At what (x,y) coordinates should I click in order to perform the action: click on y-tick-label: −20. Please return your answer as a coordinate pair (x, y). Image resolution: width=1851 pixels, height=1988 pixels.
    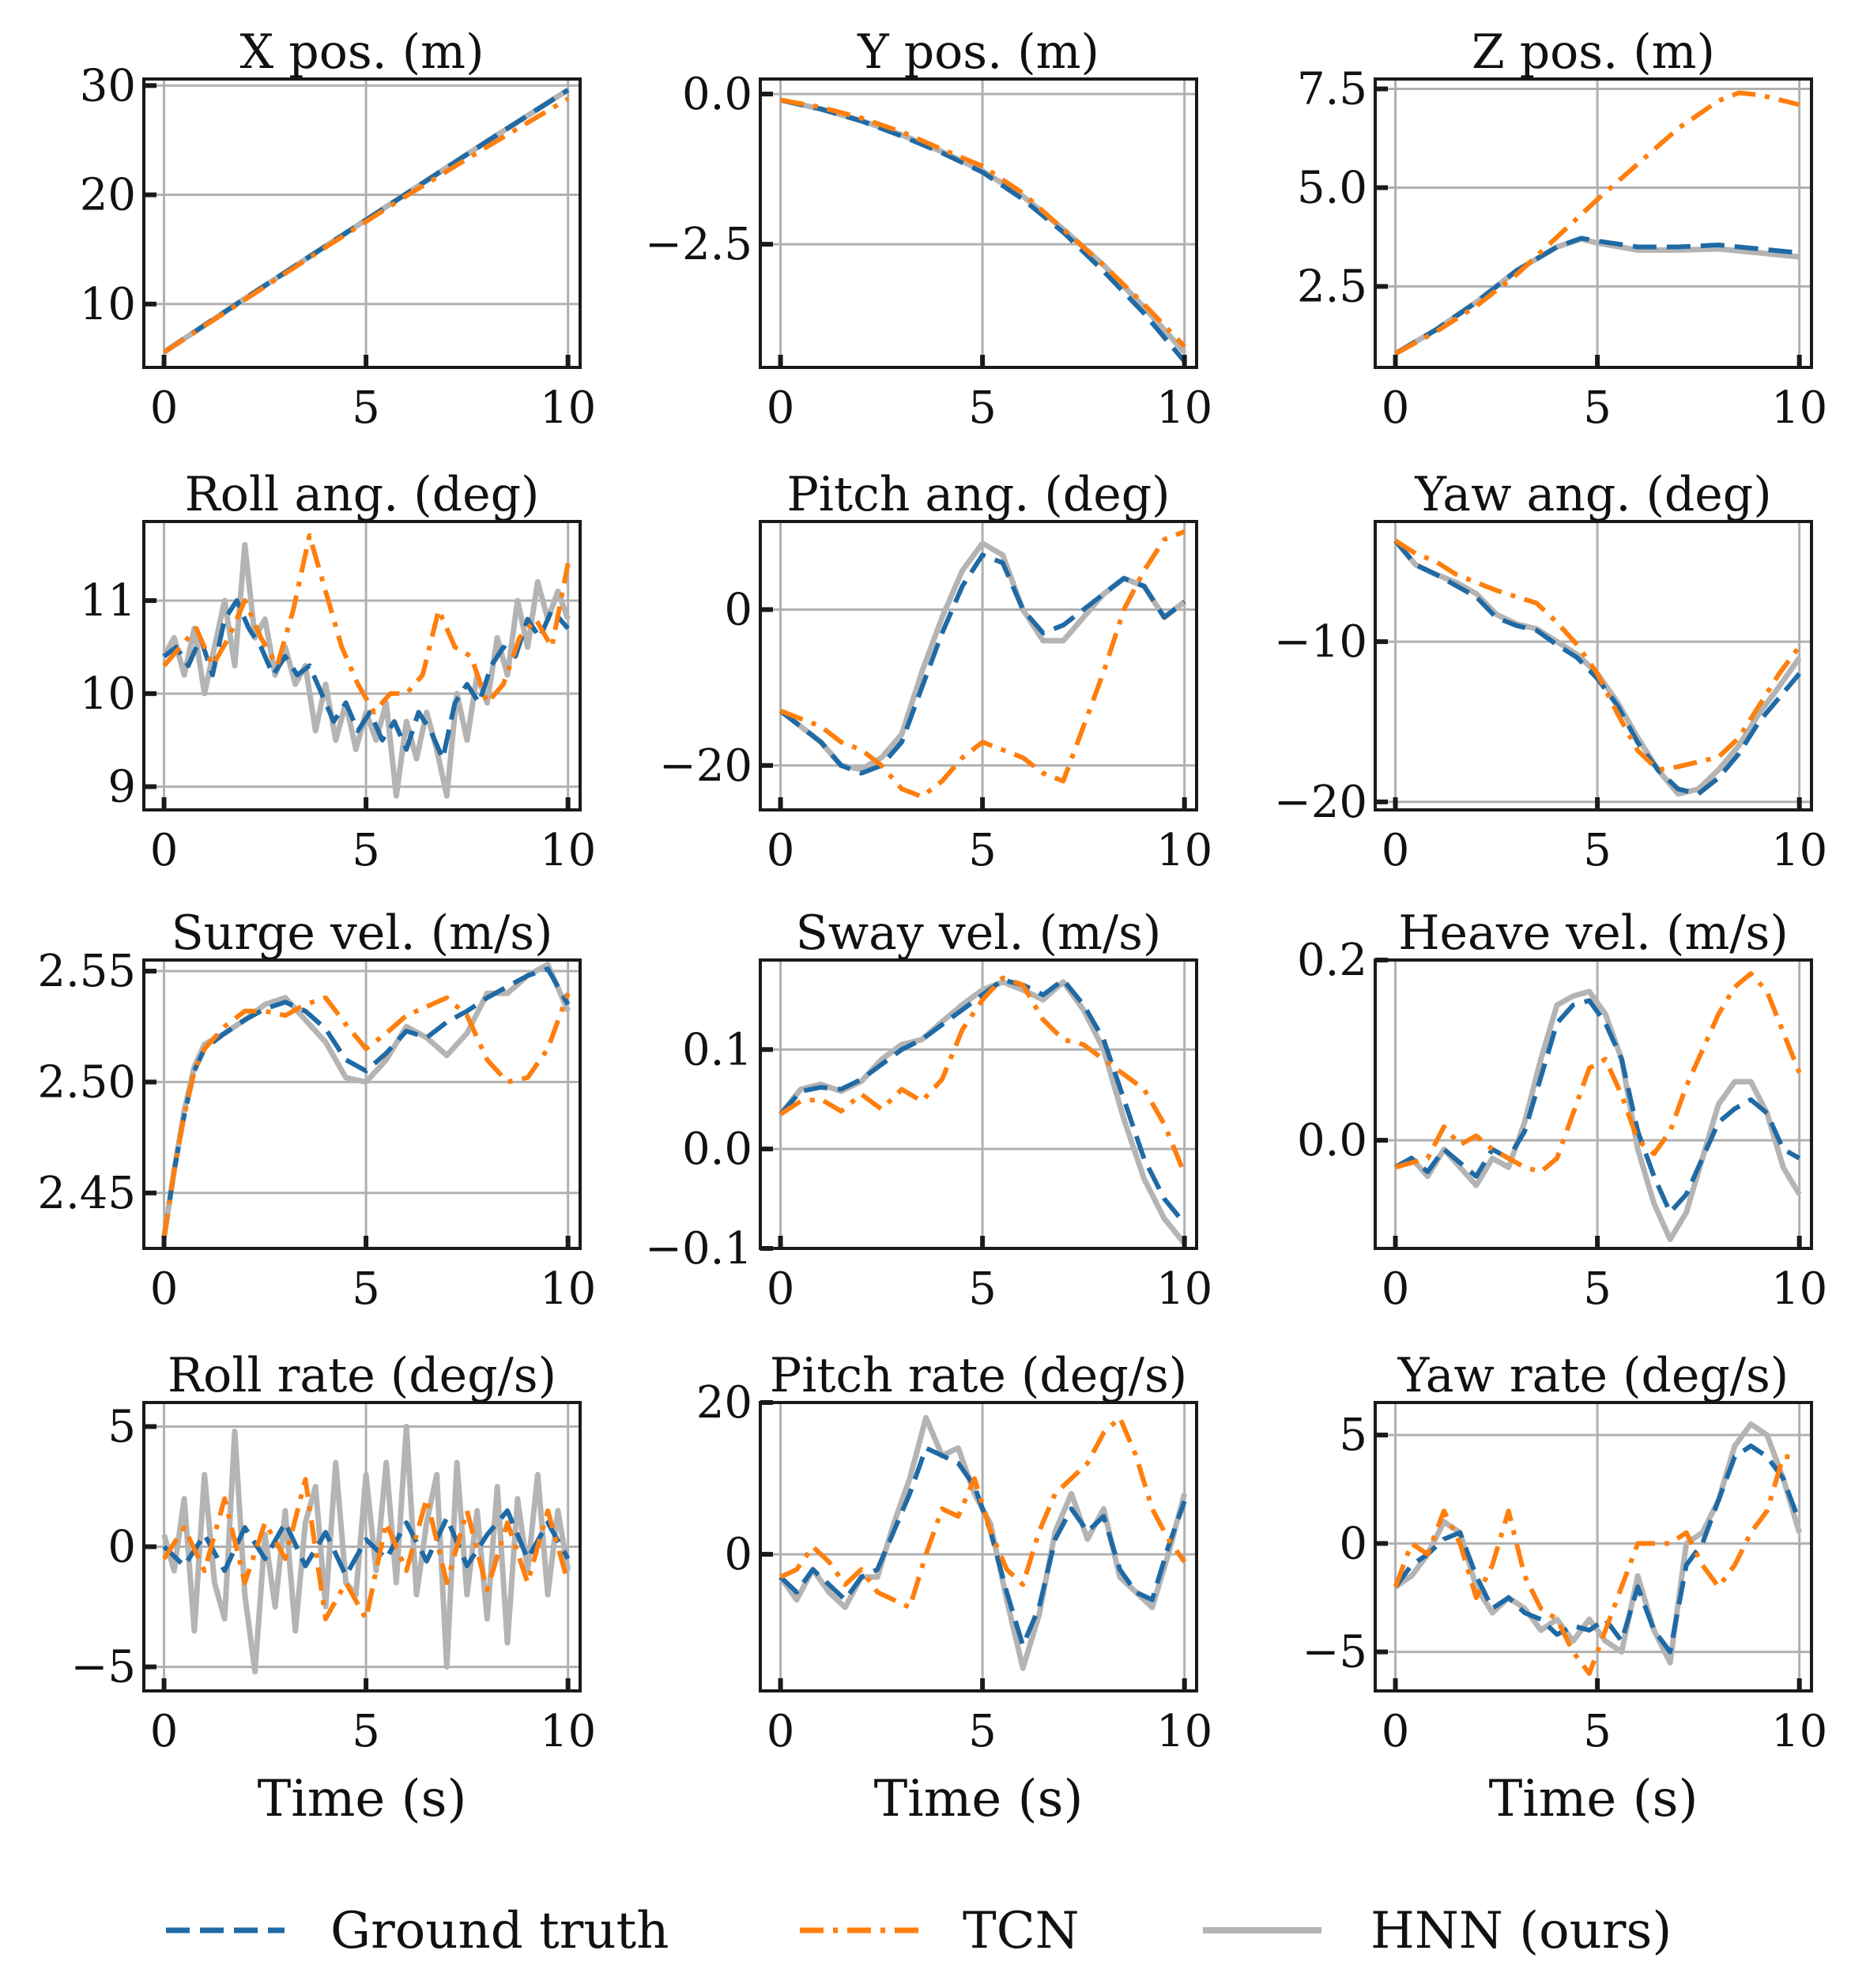
    Looking at the image, I should click on (705, 766).